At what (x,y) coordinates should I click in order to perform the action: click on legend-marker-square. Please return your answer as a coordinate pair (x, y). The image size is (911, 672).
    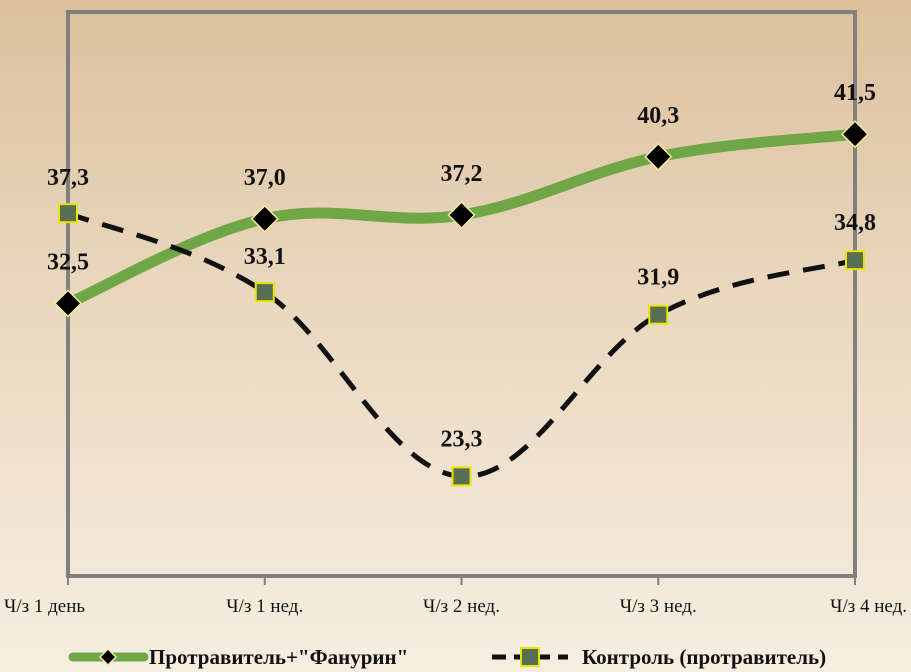
    Looking at the image, I should click on (530, 657).